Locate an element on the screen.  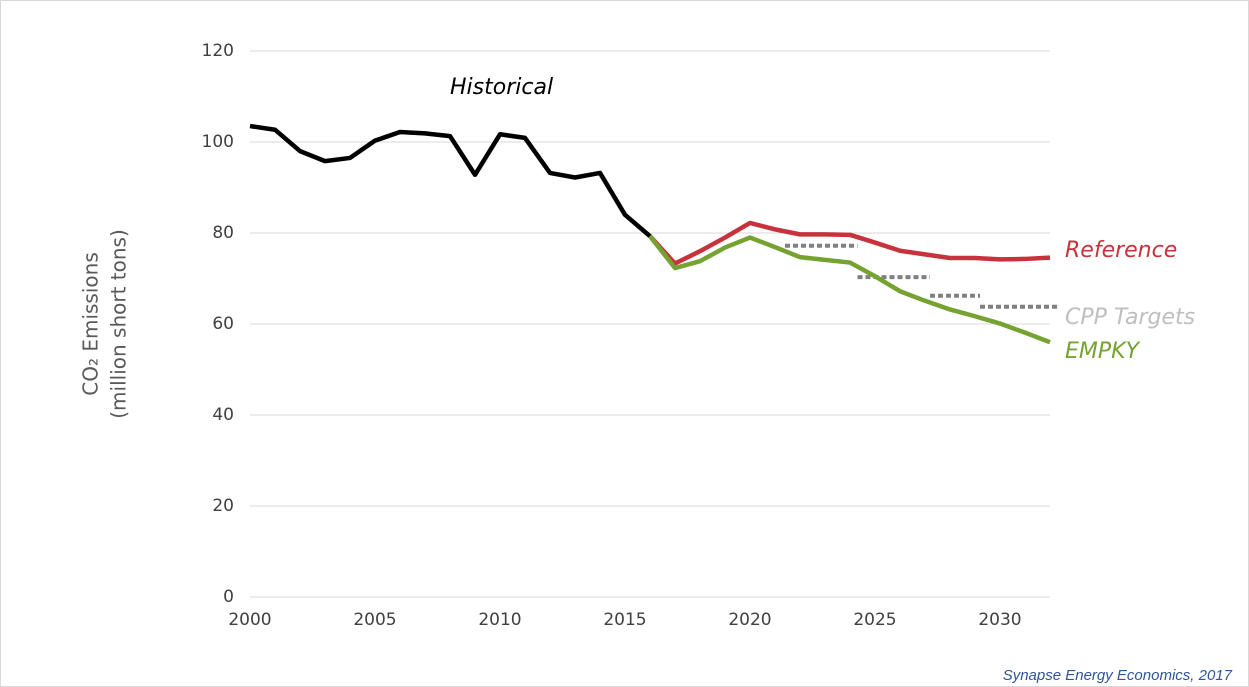
y-tick-label: 0 is located at coordinates (228, 597).